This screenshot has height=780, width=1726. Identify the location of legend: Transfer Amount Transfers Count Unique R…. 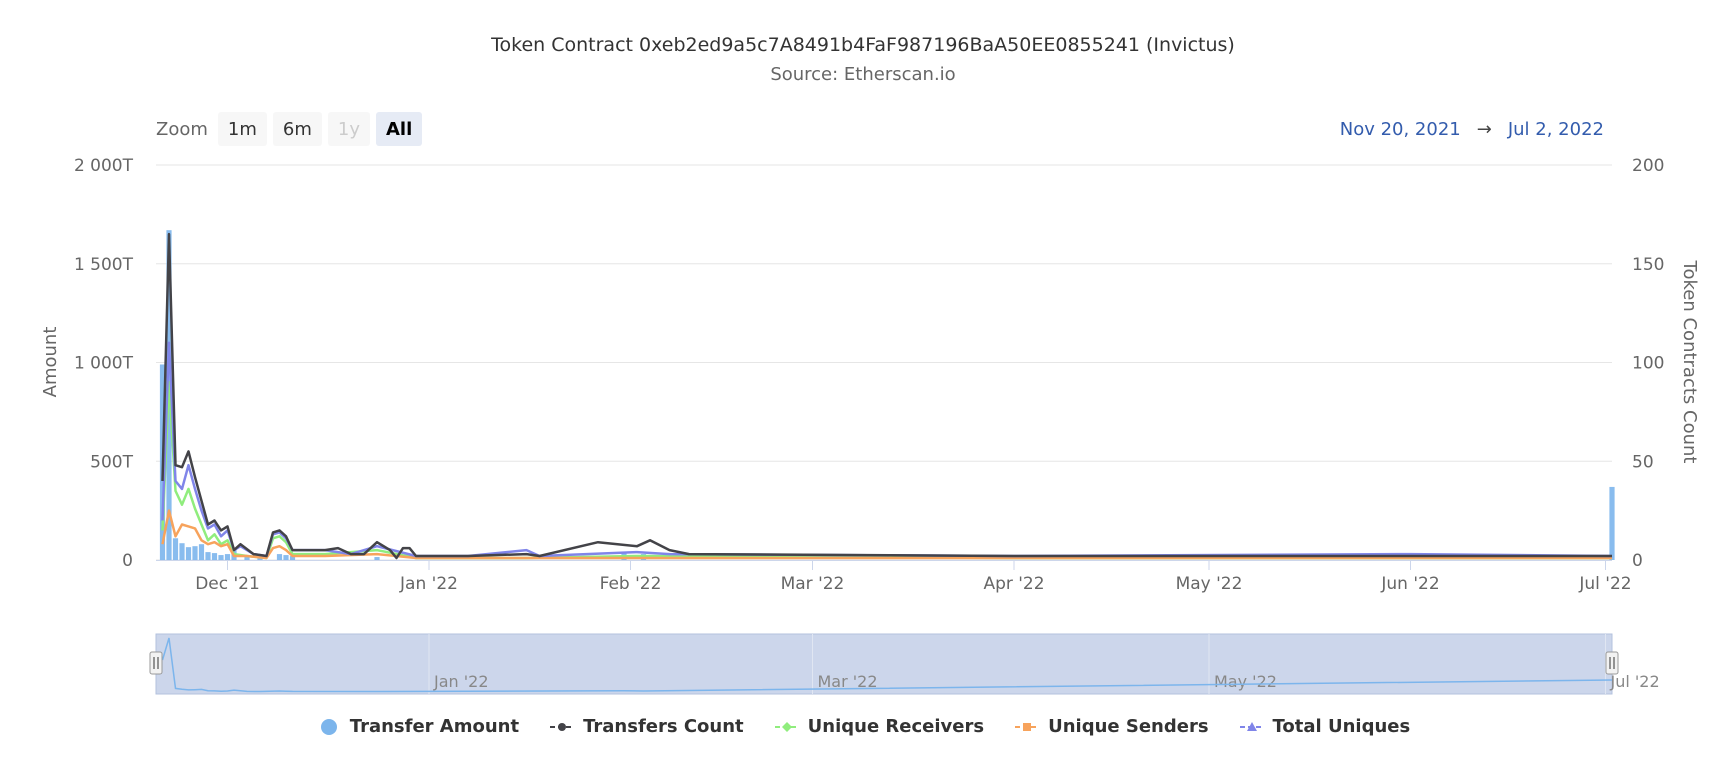
(863, 726).